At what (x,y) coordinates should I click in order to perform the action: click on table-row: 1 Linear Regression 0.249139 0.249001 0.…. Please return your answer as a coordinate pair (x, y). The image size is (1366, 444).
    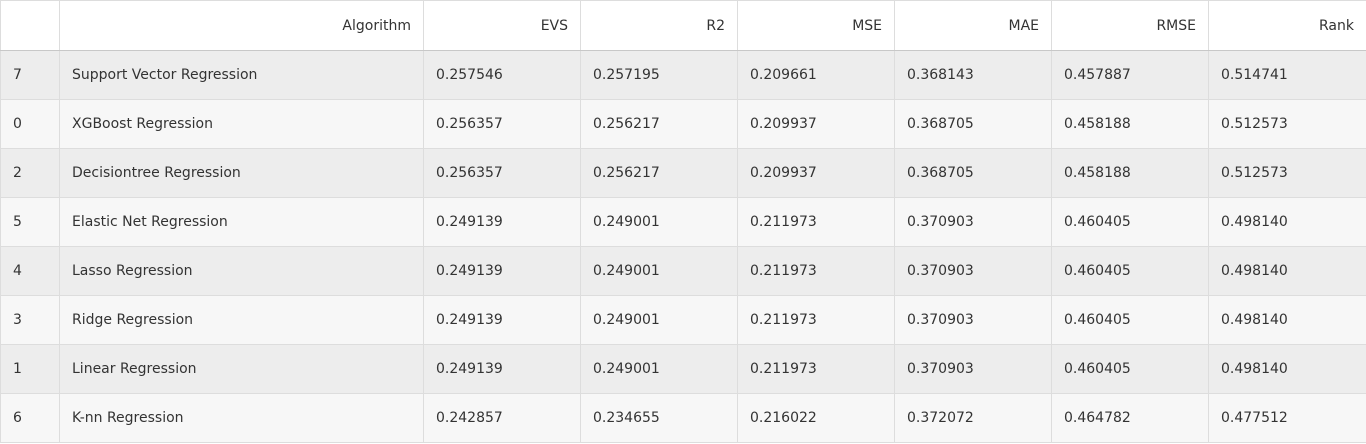
    Looking at the image, I should click on (683, 369).